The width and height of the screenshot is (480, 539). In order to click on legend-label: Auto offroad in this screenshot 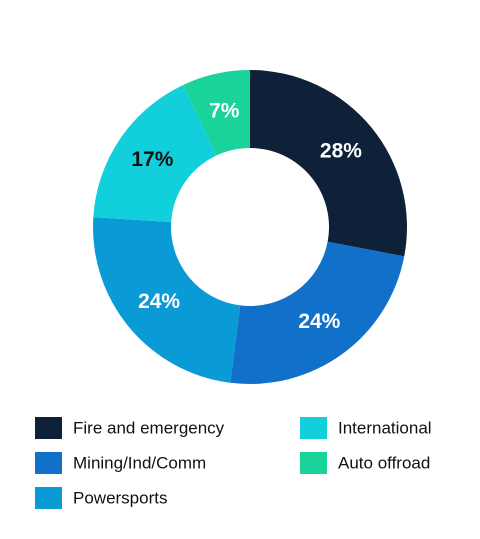, I will do `click(384, 462)`.